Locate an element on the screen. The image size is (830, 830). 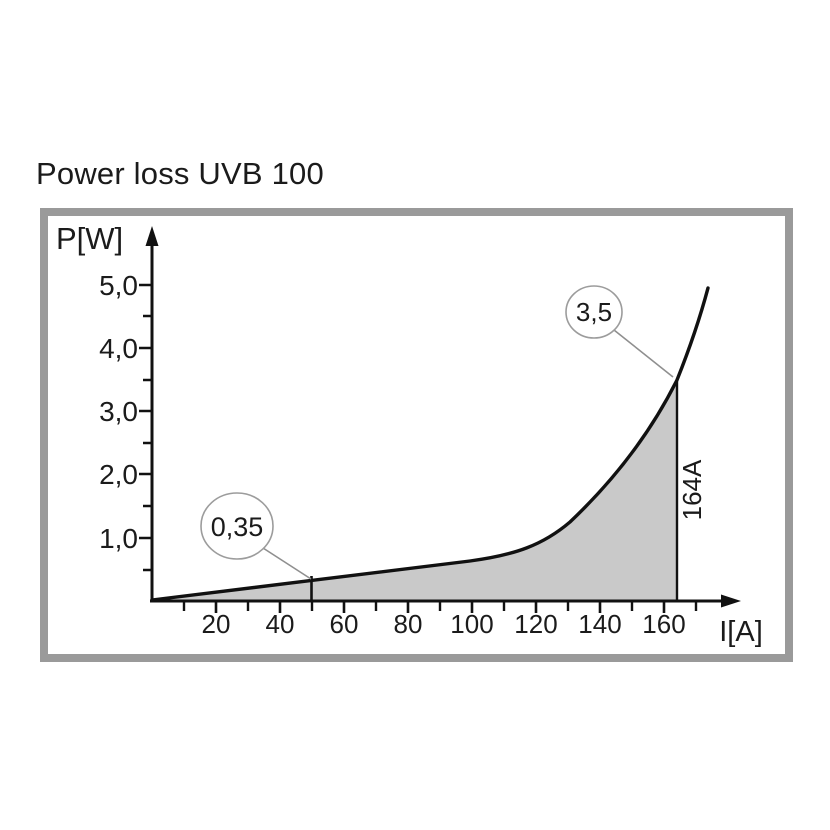
callout-label-035: 0,35 is located at coordinates (237, 527).